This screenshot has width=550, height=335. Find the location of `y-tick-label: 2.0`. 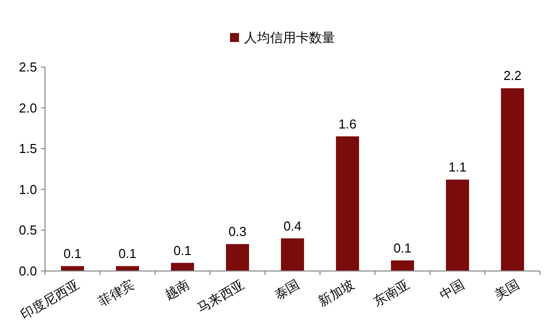

y-tick-label: 2.0 is located at coordinates (27, 108).